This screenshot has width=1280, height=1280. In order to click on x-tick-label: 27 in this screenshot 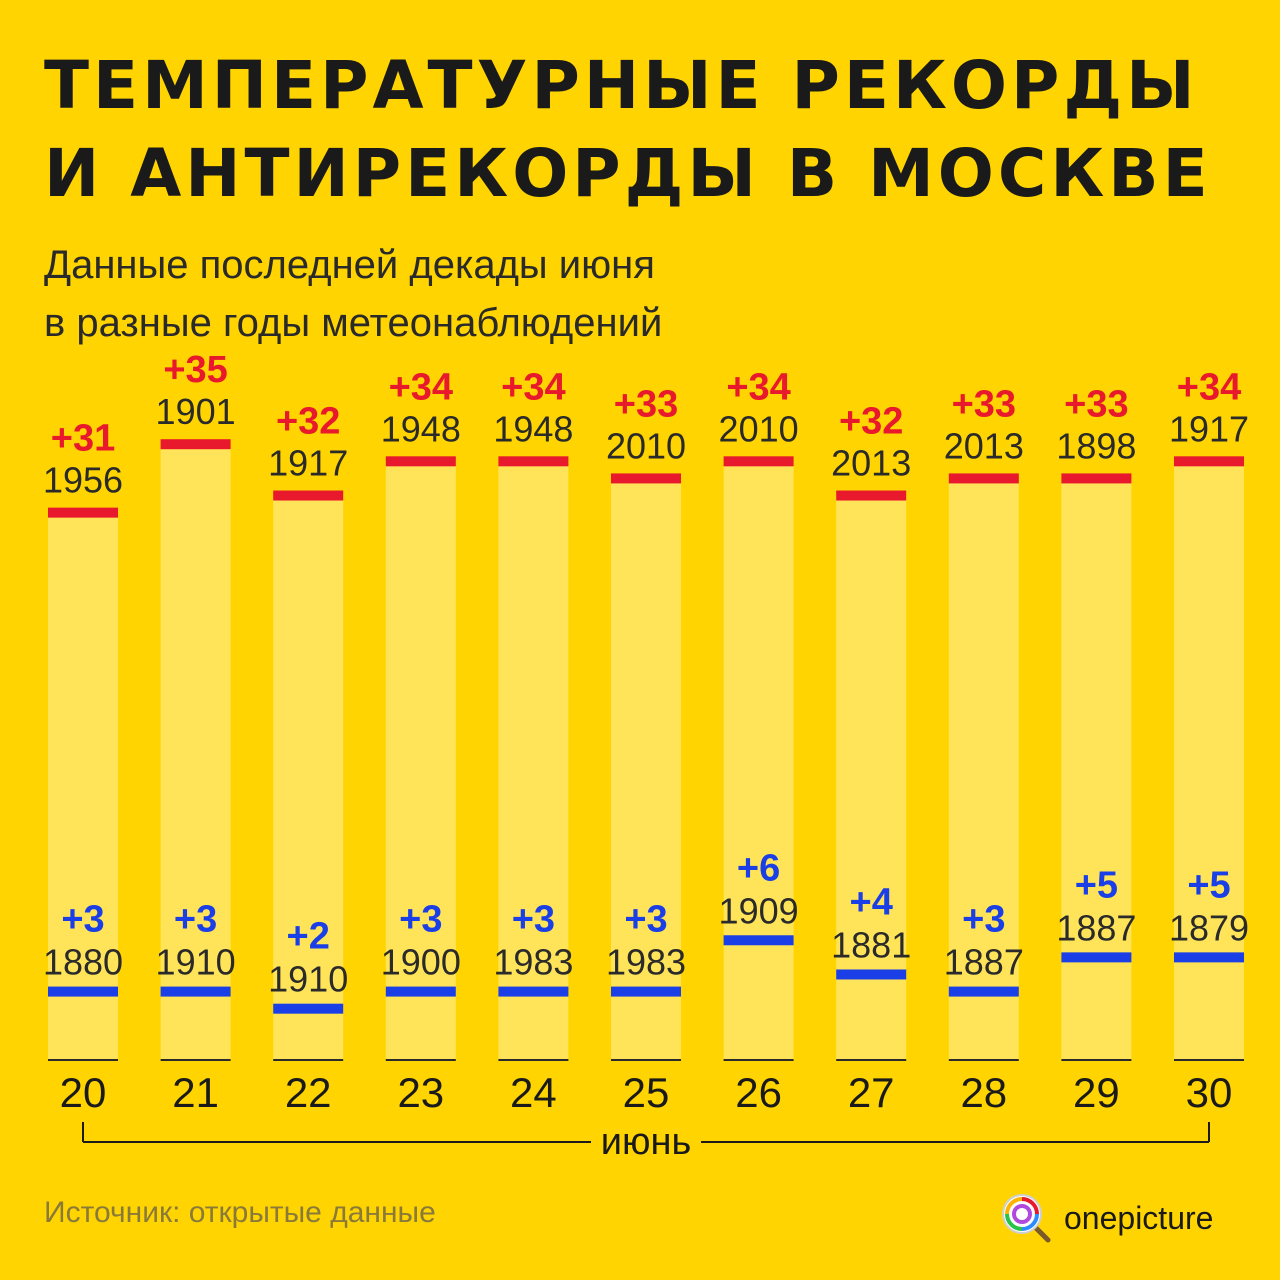, I will do `click(871, 1092)`.